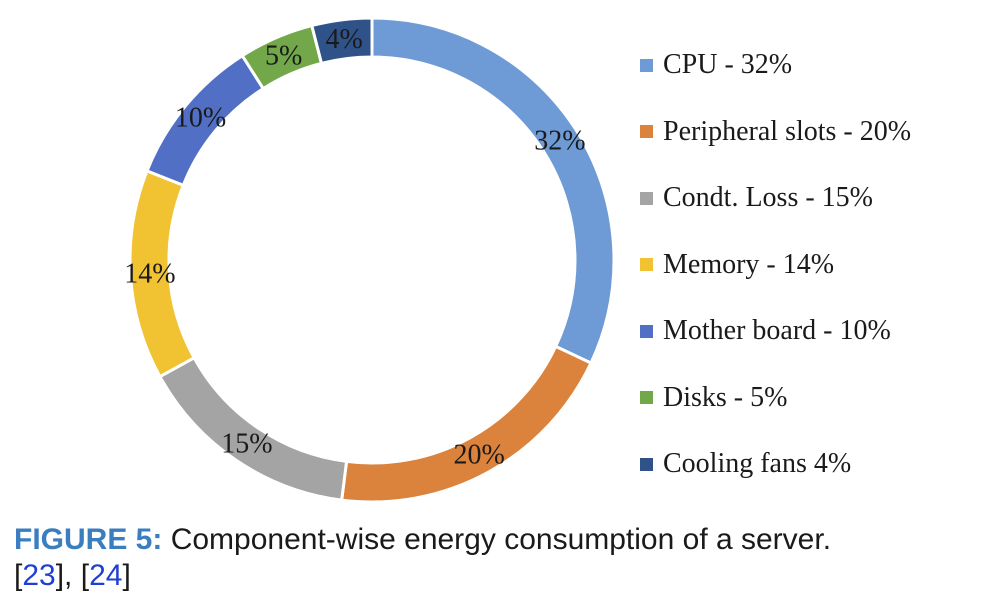 The height and width of the screenshot is (609, 988). Describe the element at coordinates (728, 65) in the screenshot. I see `legend-label-0: CPU - 32%` at that location.